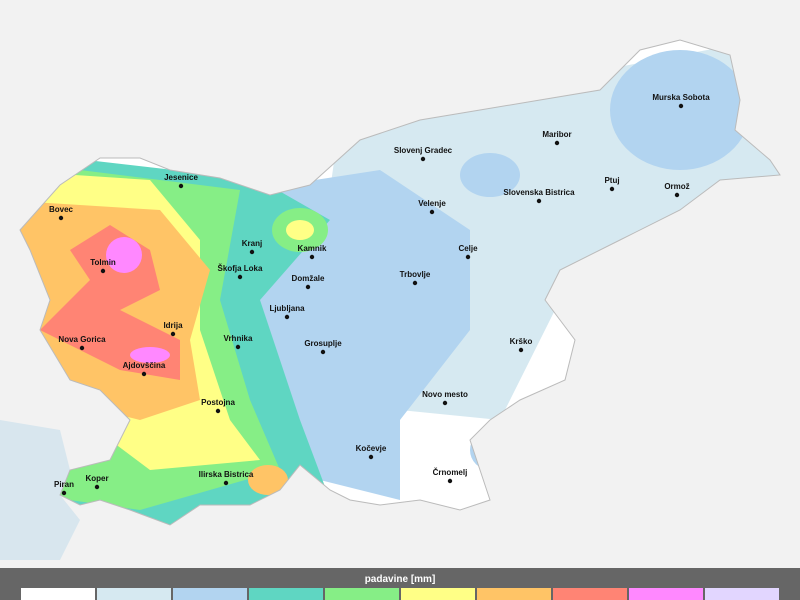  What do you see at coordinates (61, 209) in the screenshot?
I see `city-label: Bovec` at bounding box center [61, 209].